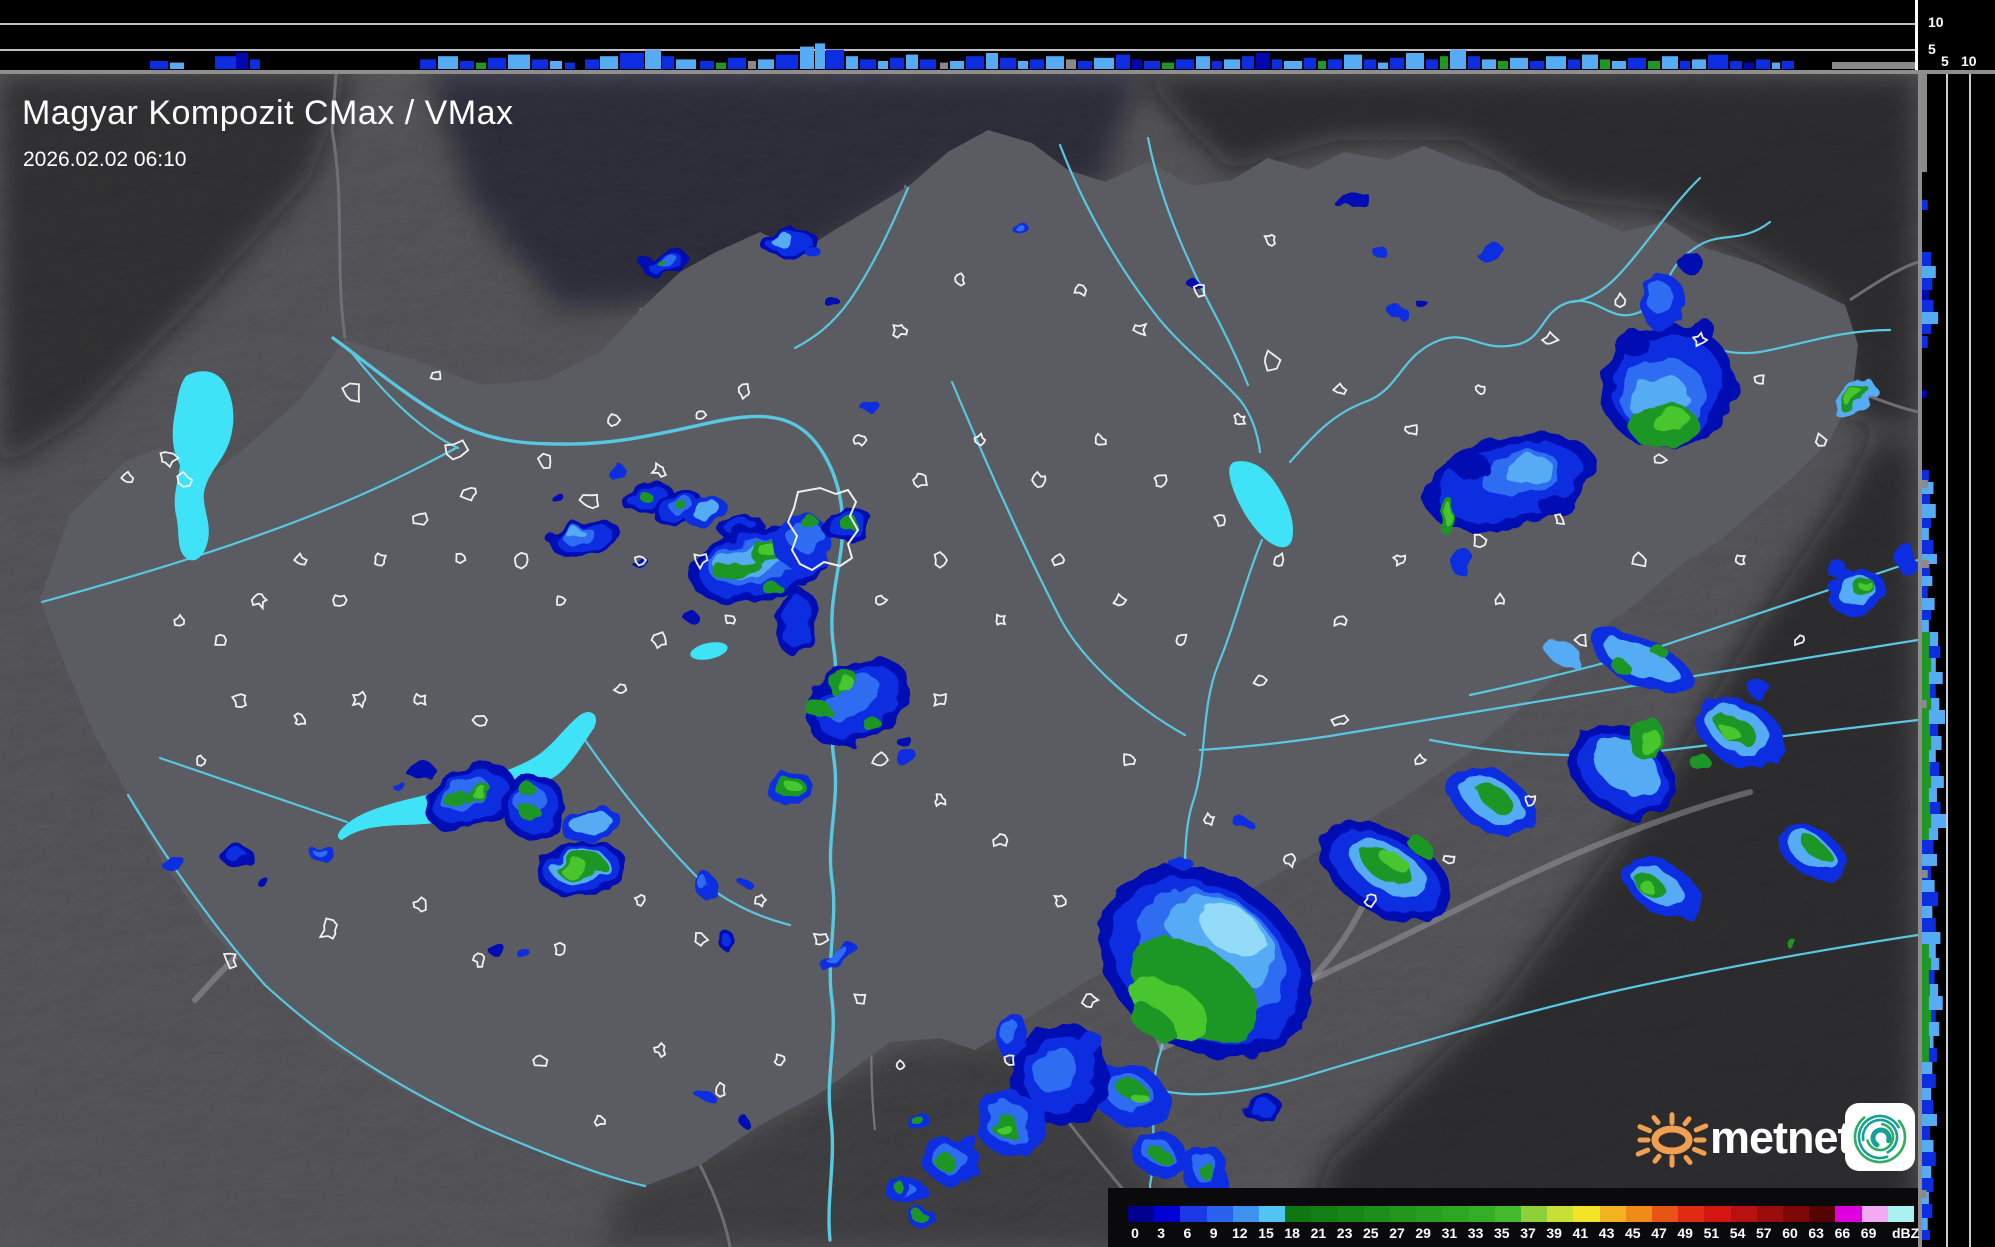 This screenshot has height=1247, width=1995. I want to click on legend-value: 69, so click(1868, 1233).